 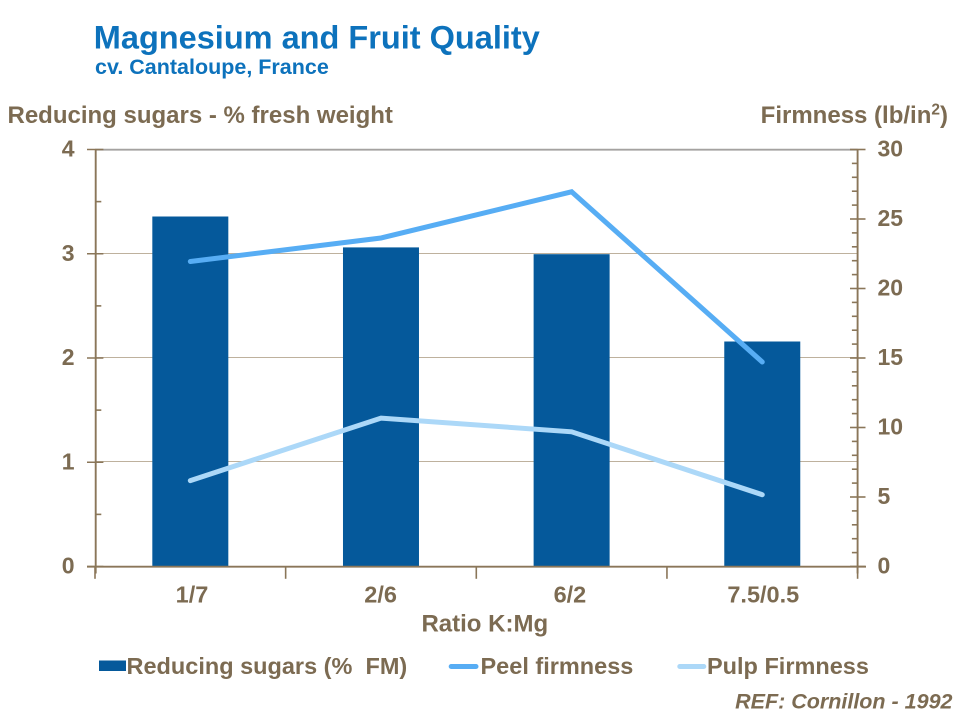 I want to click on svg-text: cv. Cantaloupe, France, so click(x=212, y=67).